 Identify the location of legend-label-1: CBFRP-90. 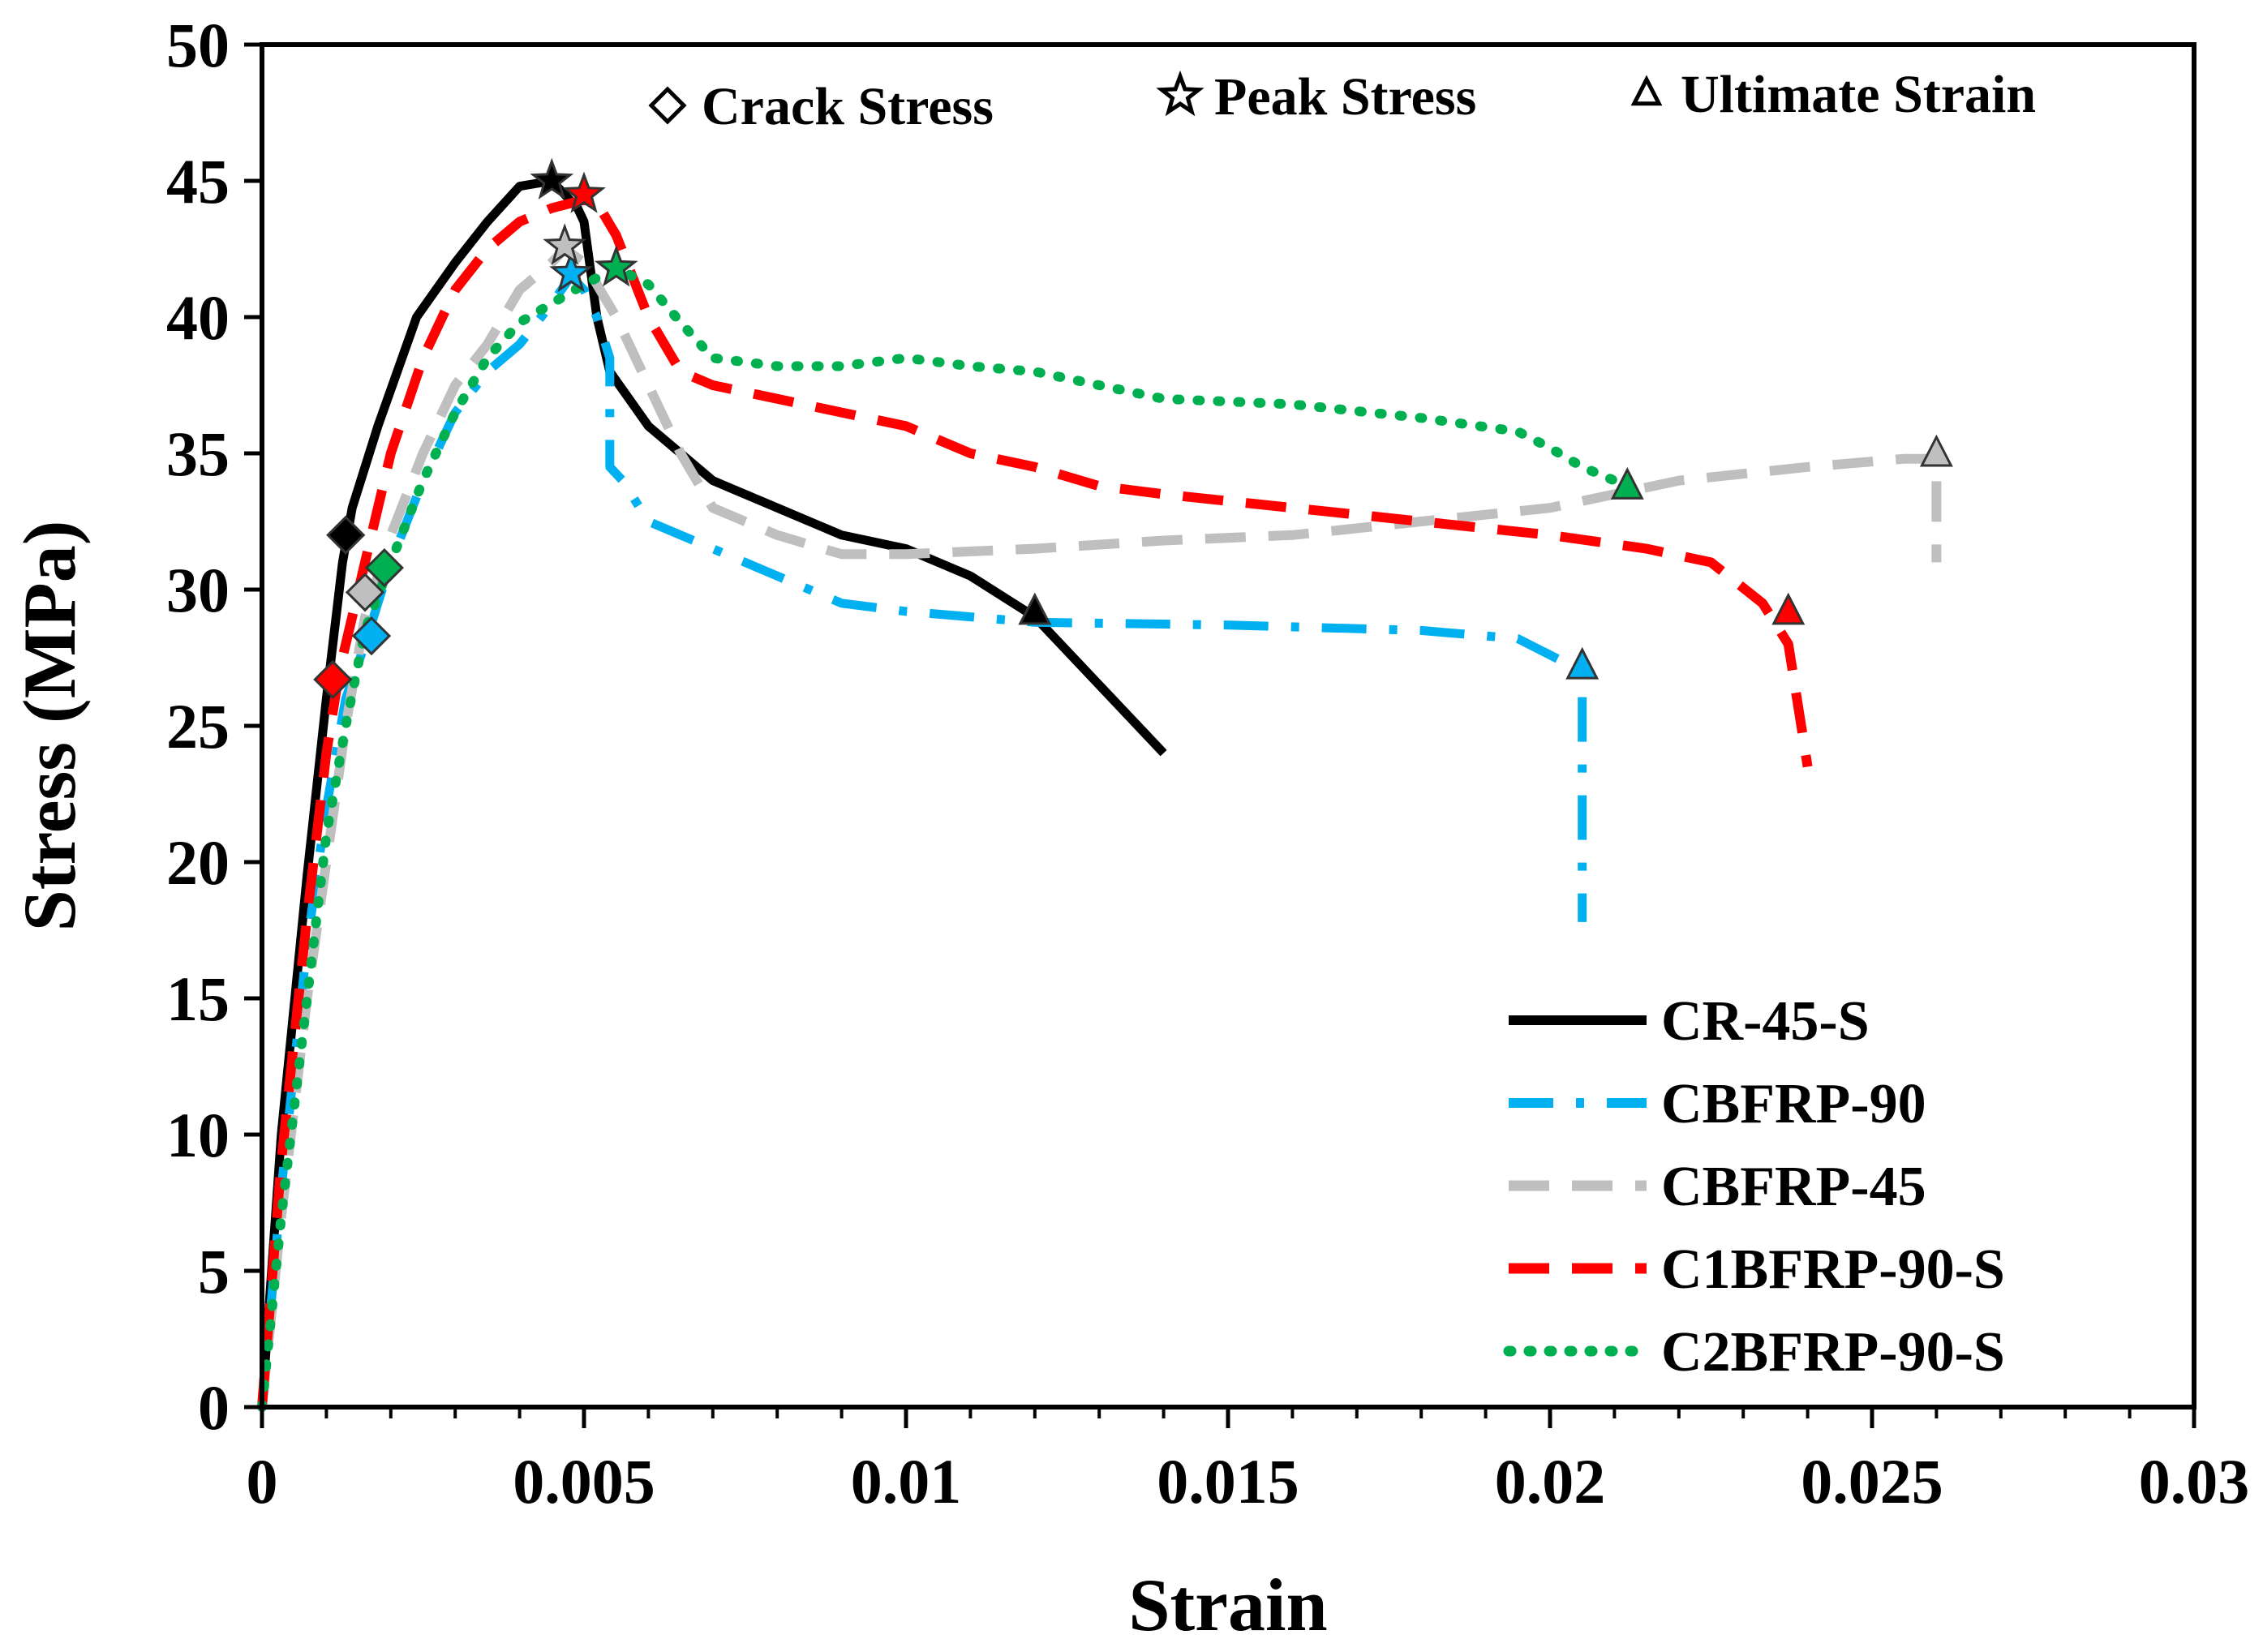
(1793, 1104).